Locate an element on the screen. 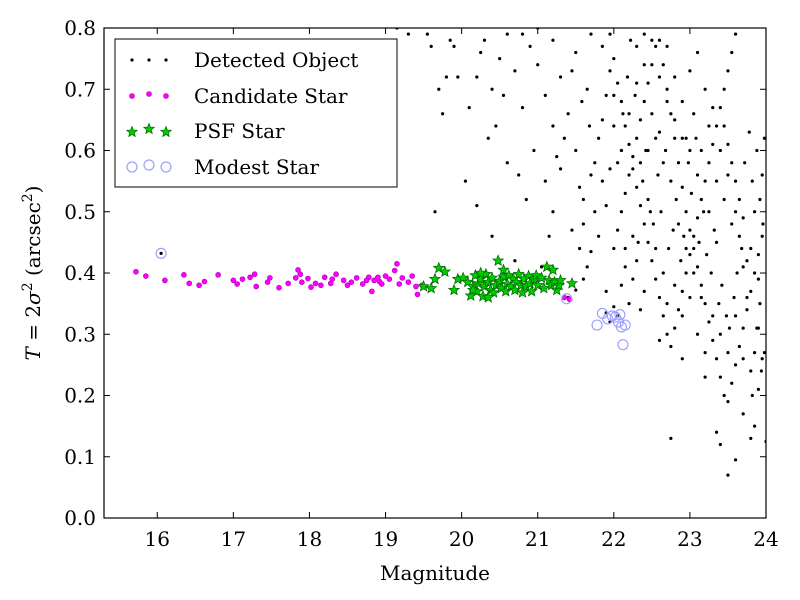 The image size is (800, 600). y-tick-label: 0.0 is located at coordinates (80, 518).